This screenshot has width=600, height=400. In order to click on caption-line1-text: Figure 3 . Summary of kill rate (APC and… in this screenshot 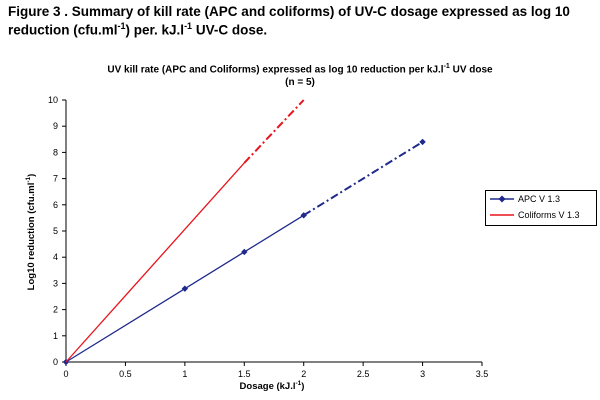, I will do `click(289, 11)`.